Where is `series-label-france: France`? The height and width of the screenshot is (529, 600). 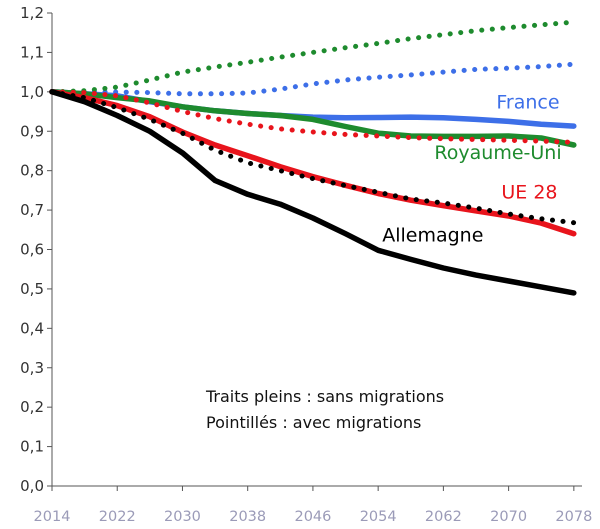
series-label-france: France is located at coordinates (527, 102).